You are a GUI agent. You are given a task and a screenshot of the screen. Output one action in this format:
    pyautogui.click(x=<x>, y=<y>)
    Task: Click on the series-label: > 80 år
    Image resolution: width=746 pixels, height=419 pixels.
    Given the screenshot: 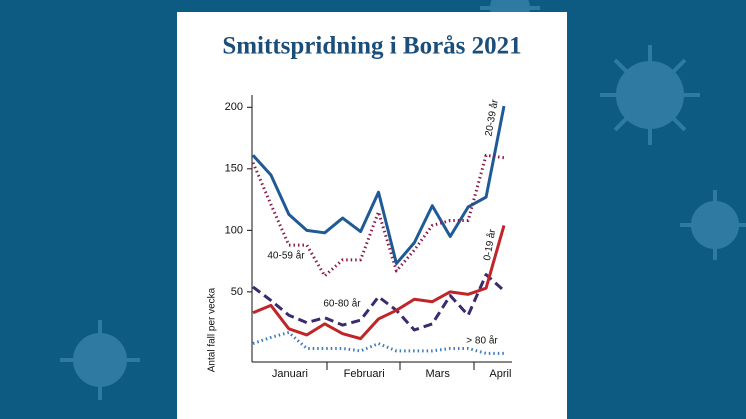 What is the action you would take?
    pyautogui.click(x=482, y=341)
    